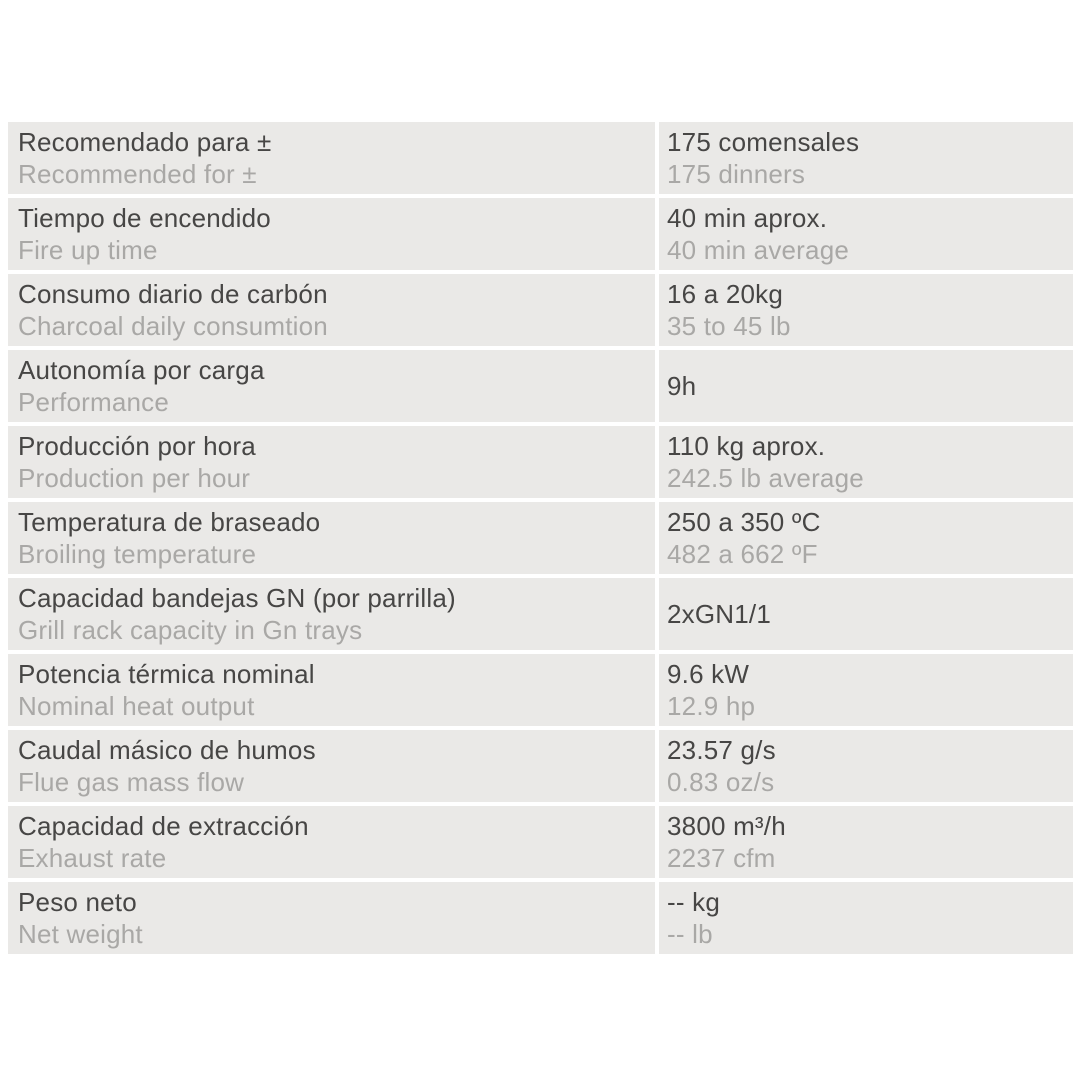  I want to click on spec-row-performance: Autonomía por carga Performance 9h, so click(540, 386).